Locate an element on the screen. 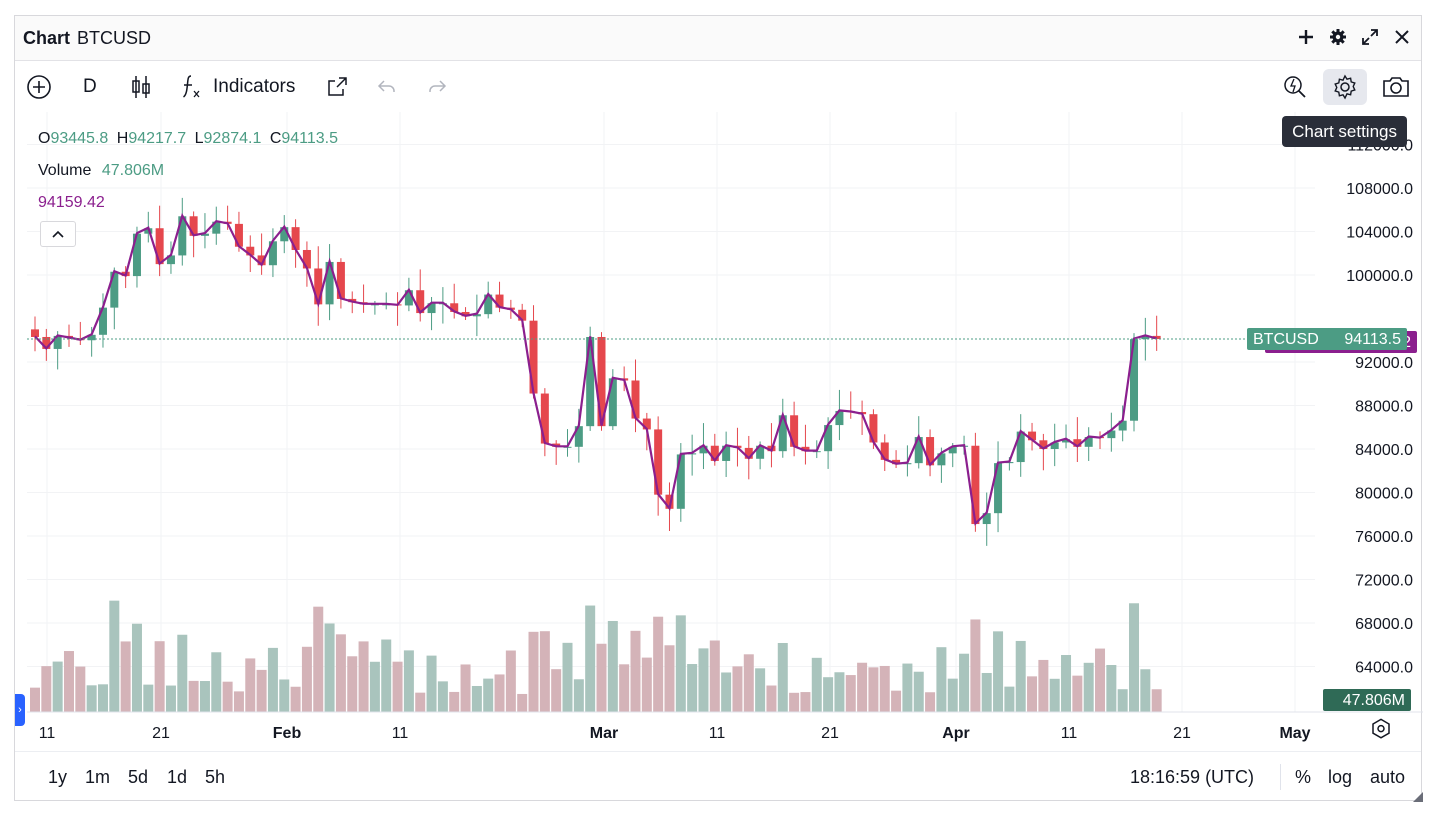 This screenshot has width=1434, height=828. utc-clock: 18:16:59 (UTC) is located at coordinates (1192, 777).